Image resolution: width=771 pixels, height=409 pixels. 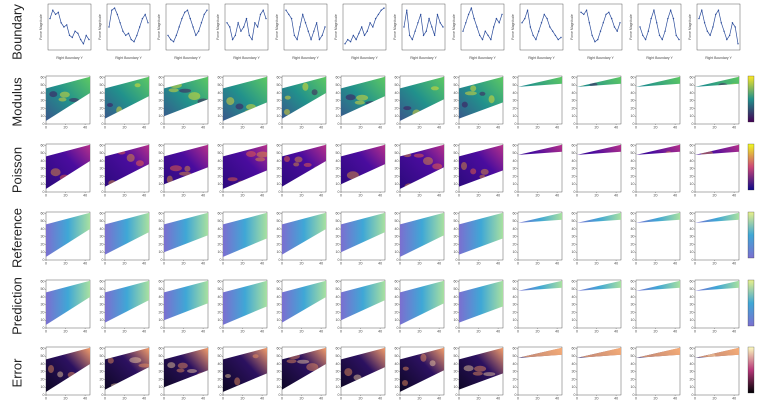 I want to click on y-axis-label: Force Magnitude, so click(x=277, y=27).